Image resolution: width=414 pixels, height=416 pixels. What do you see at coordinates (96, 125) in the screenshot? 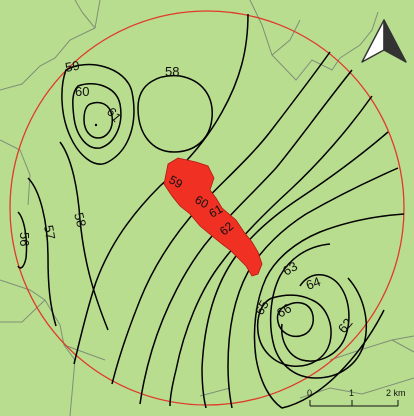
I see `contour-peak-dot` at bounding box center [96, 125].